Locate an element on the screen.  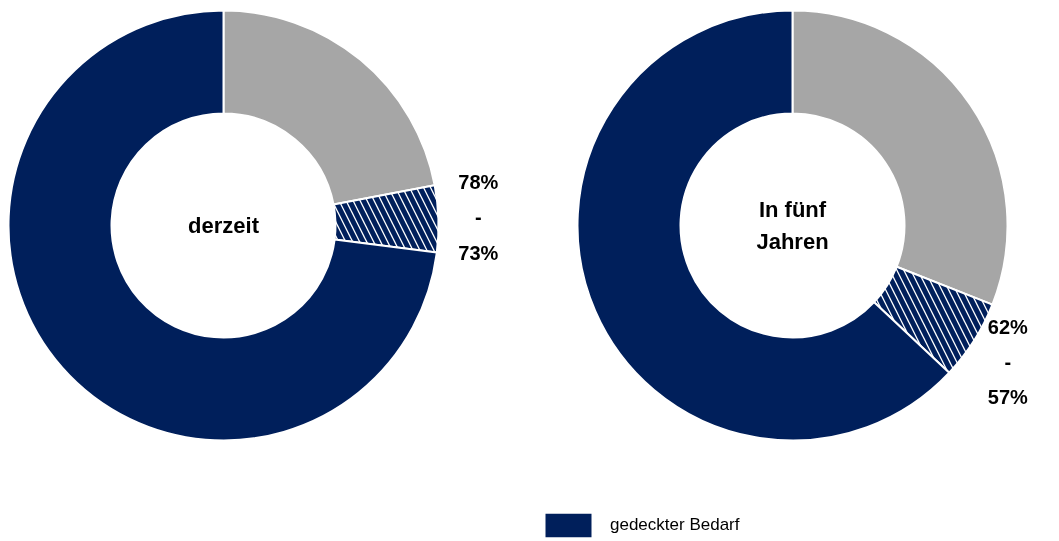
text: In fünf Jahren is located at coordinates (792, 225).